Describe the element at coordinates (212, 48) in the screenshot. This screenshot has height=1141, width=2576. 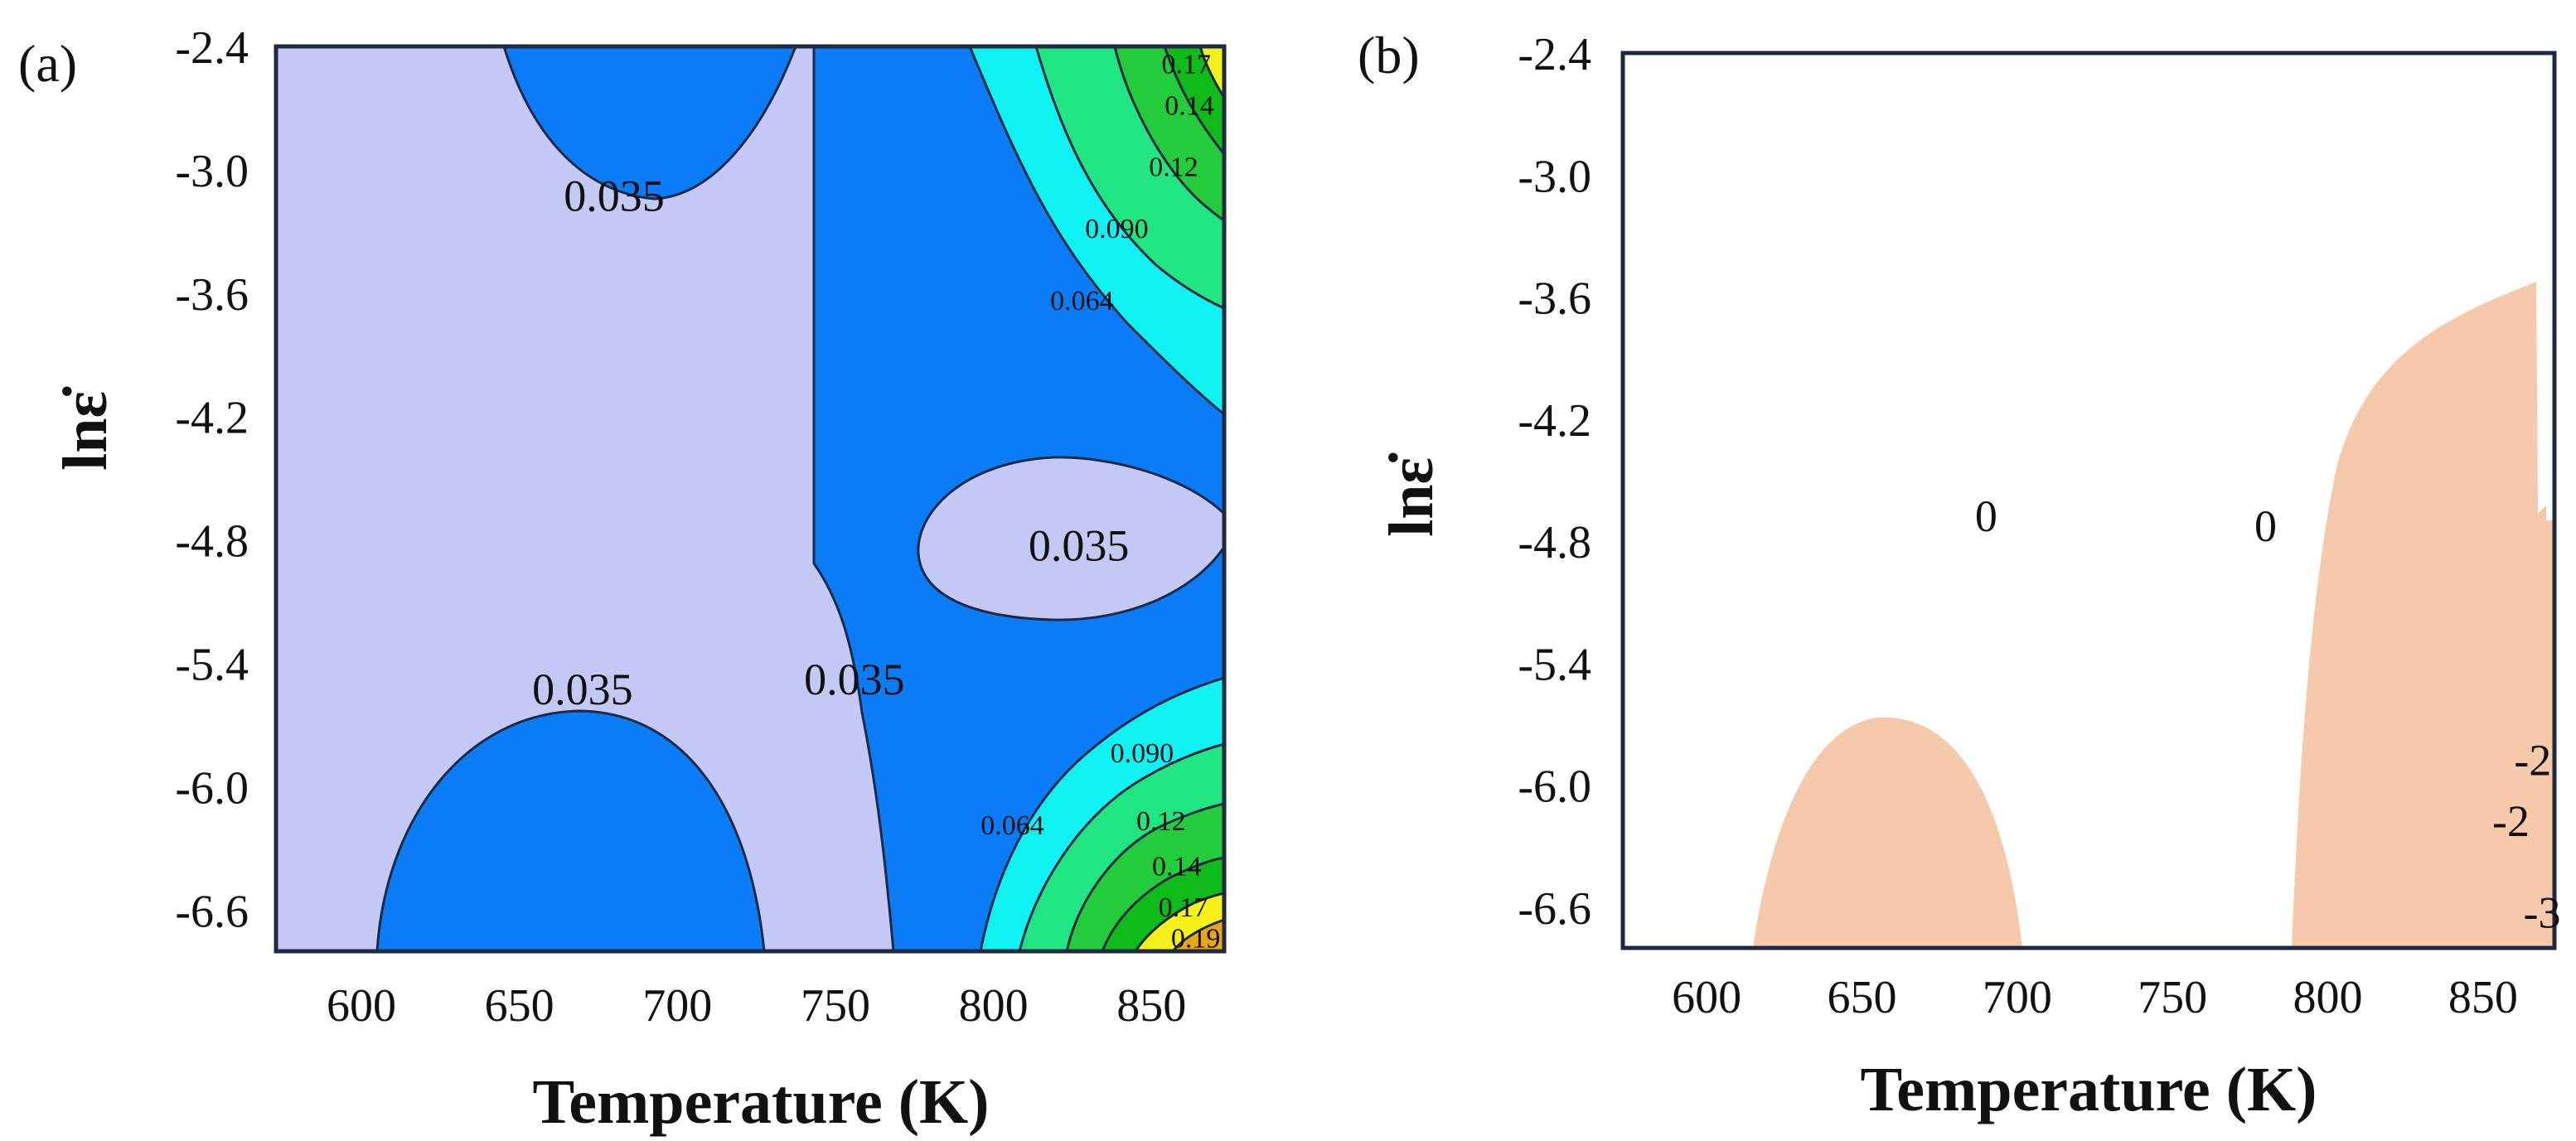
I see `y-tick-label-a: -2.4` at that location.